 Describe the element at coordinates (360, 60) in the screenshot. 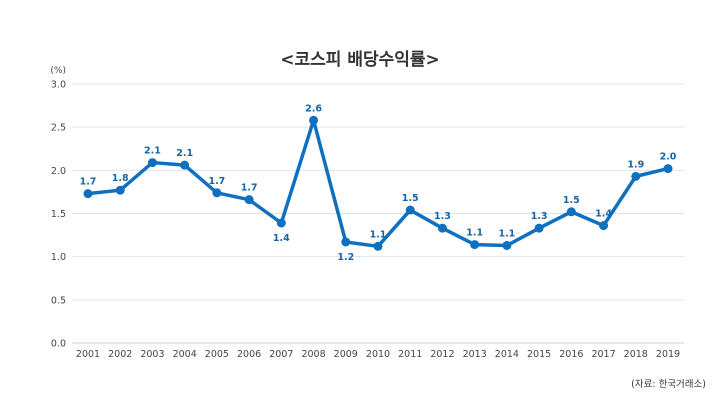

I see `chart-title: <코스피 배당수익률>` at that location.